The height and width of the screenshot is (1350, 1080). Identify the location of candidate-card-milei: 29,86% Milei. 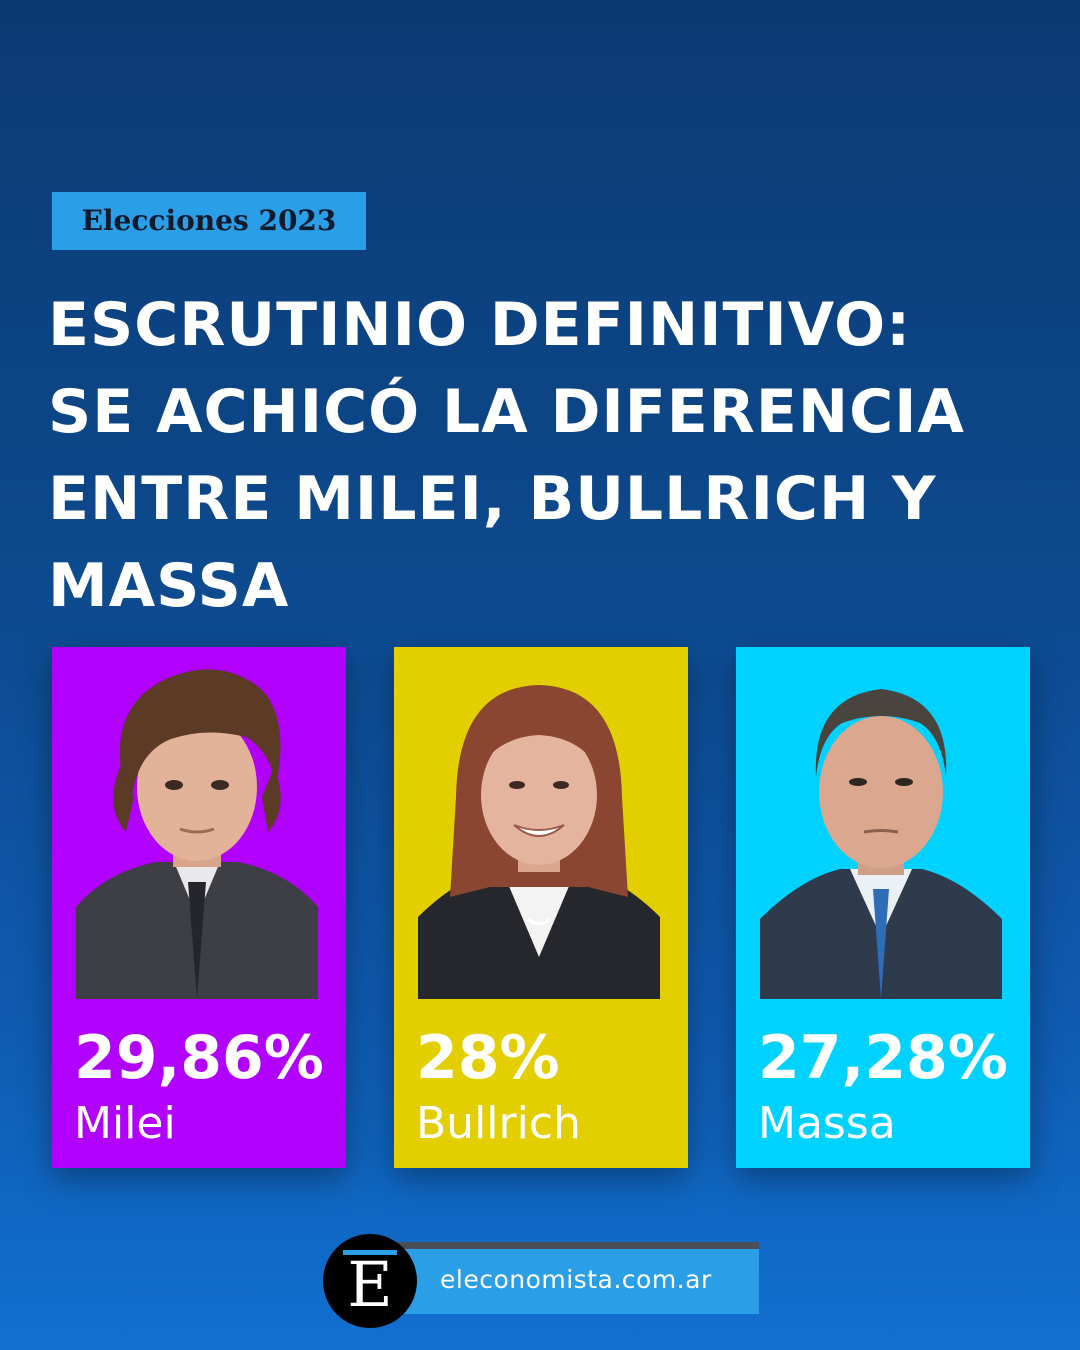
(199, 907).